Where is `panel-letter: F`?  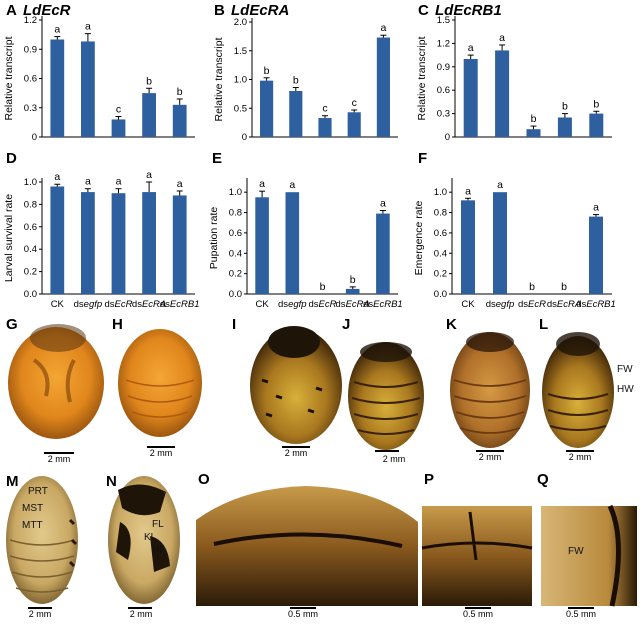 panel-letter: F is located at coordinates (422, 158).